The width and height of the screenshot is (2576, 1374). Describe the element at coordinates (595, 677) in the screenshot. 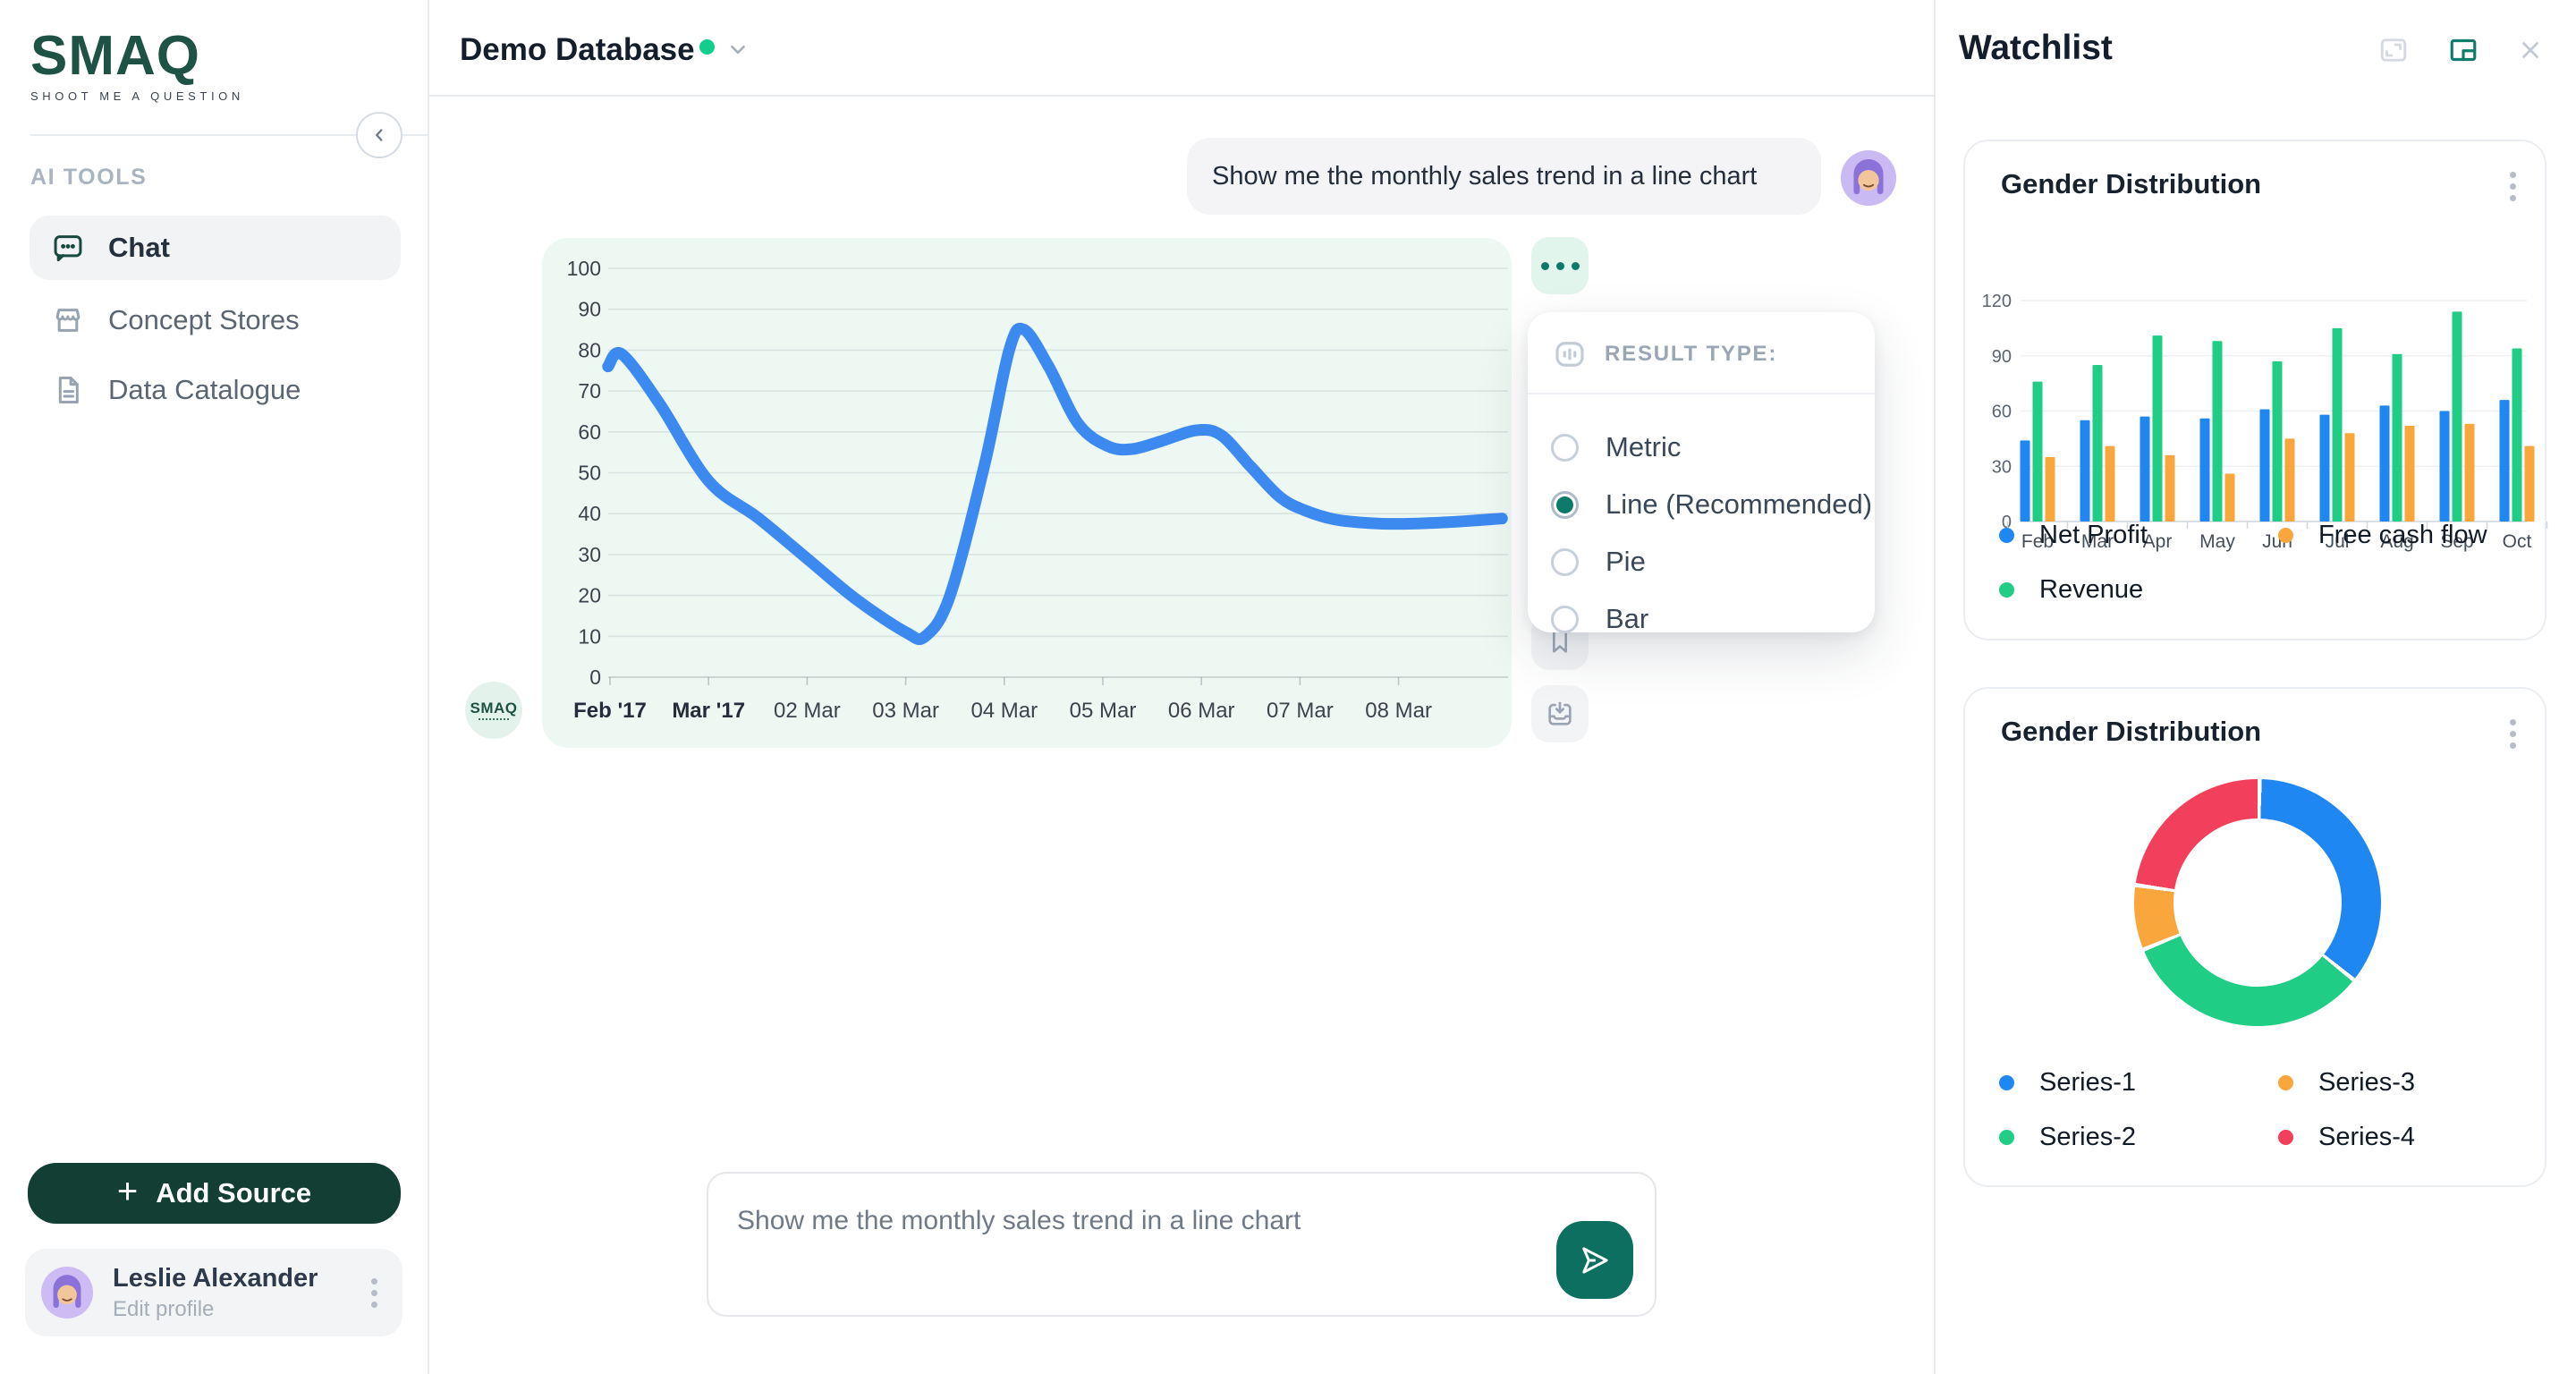

I see `svg-text: 0` at that location.